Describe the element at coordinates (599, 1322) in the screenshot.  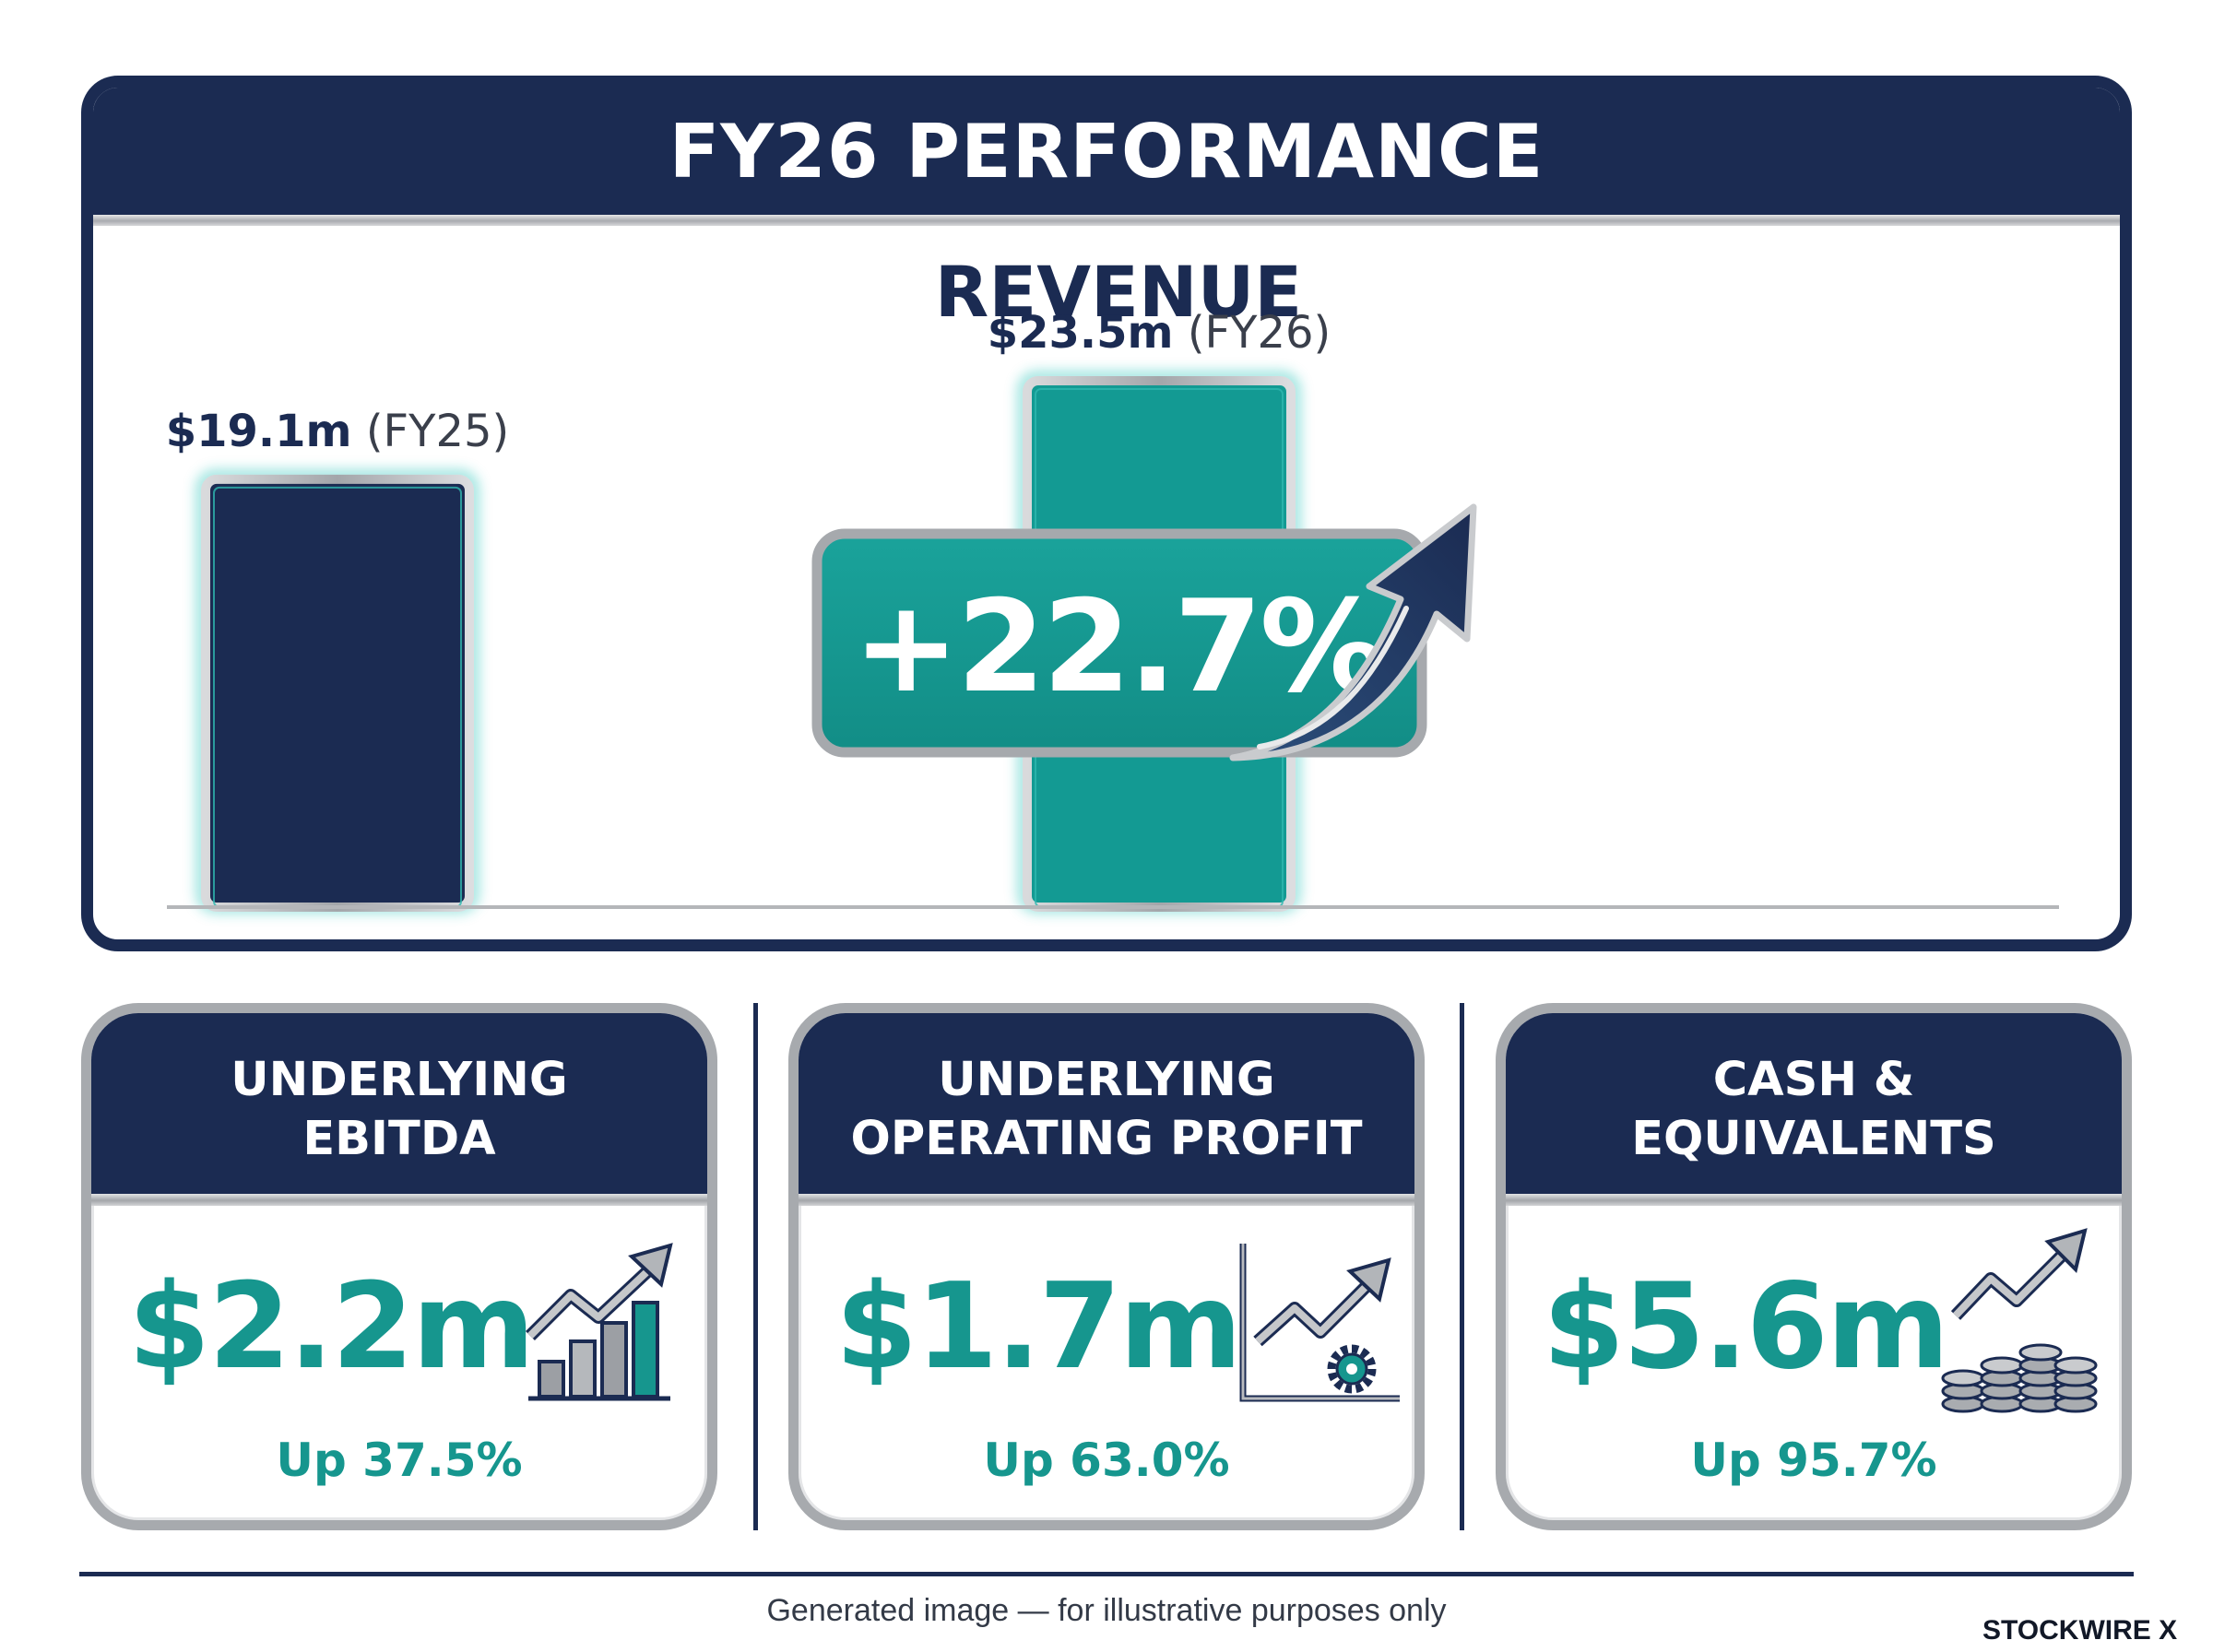
I see `bar-chart-up-icon` at that location.